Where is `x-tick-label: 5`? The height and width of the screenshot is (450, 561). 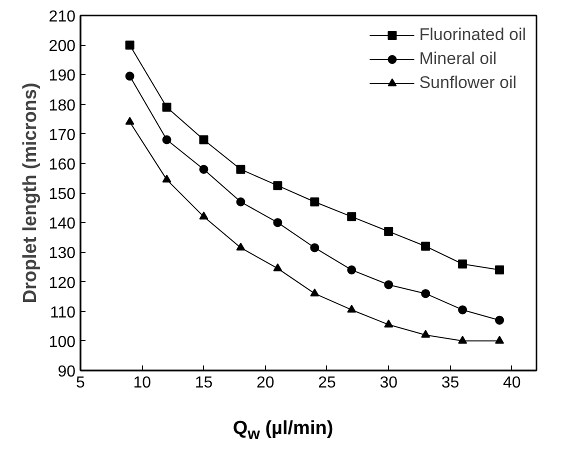 x-tick-label: 5 is located at coordinates (81, 383).